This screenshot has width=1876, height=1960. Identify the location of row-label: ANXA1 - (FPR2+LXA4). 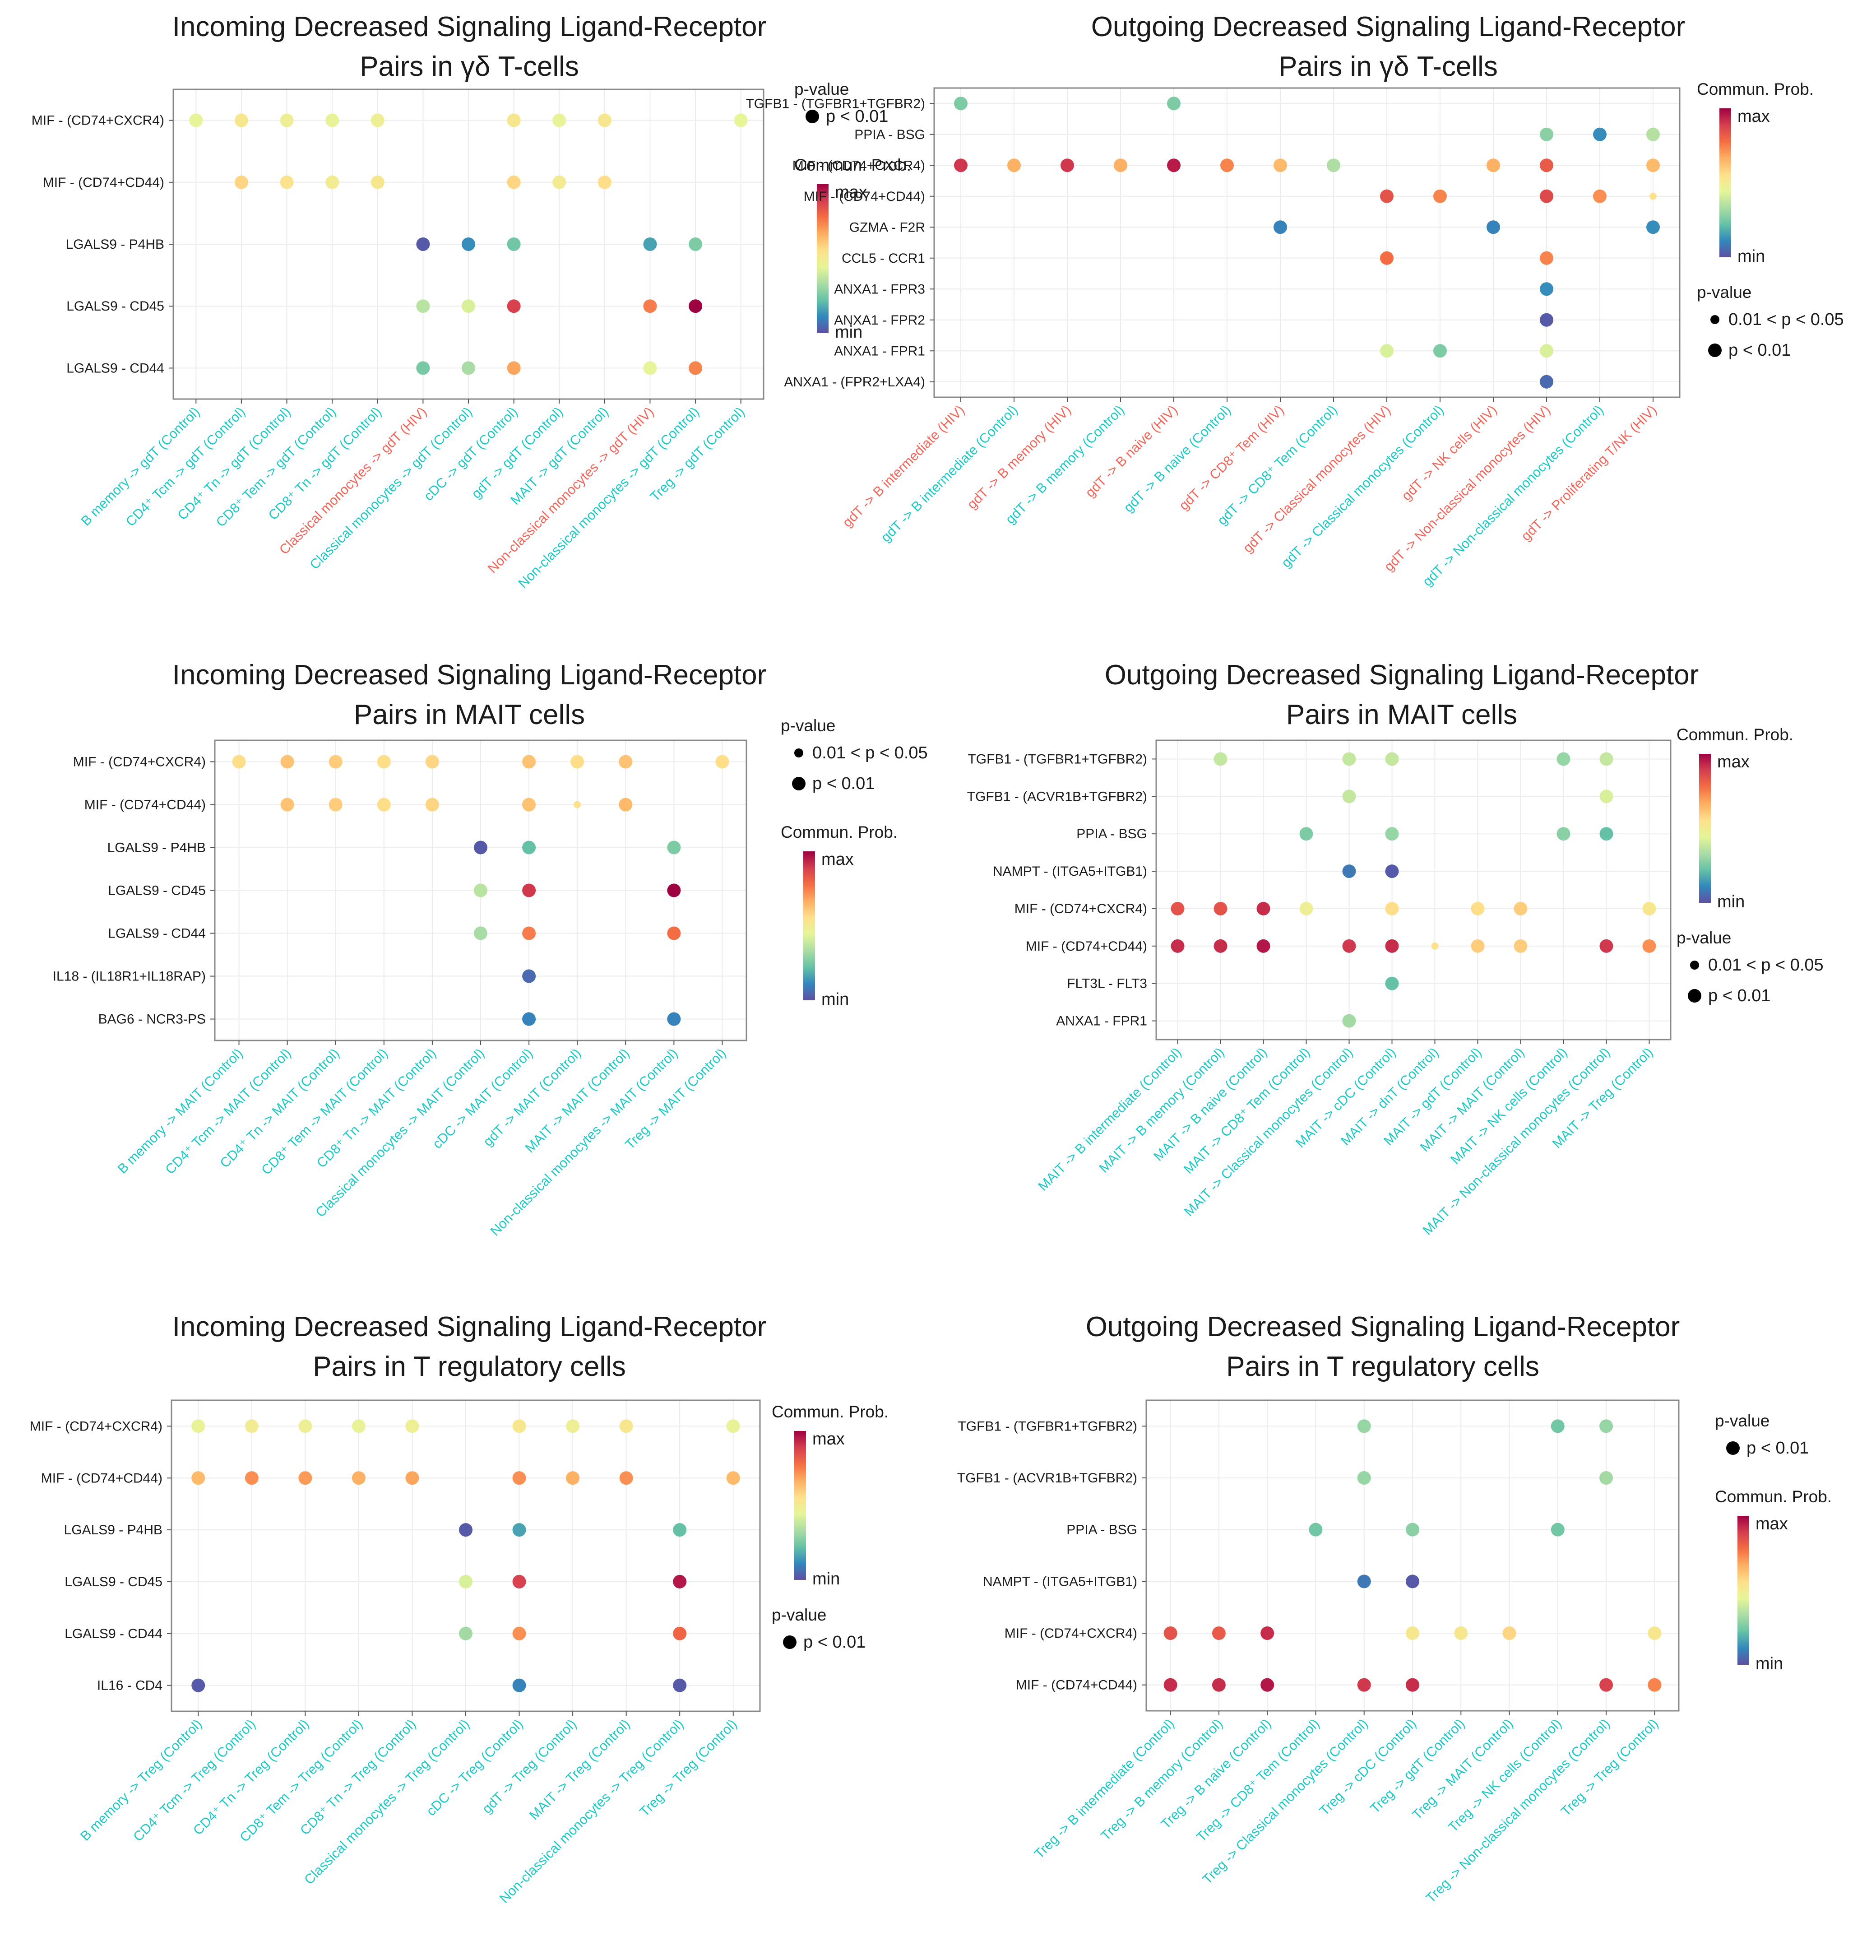
(854, 382).